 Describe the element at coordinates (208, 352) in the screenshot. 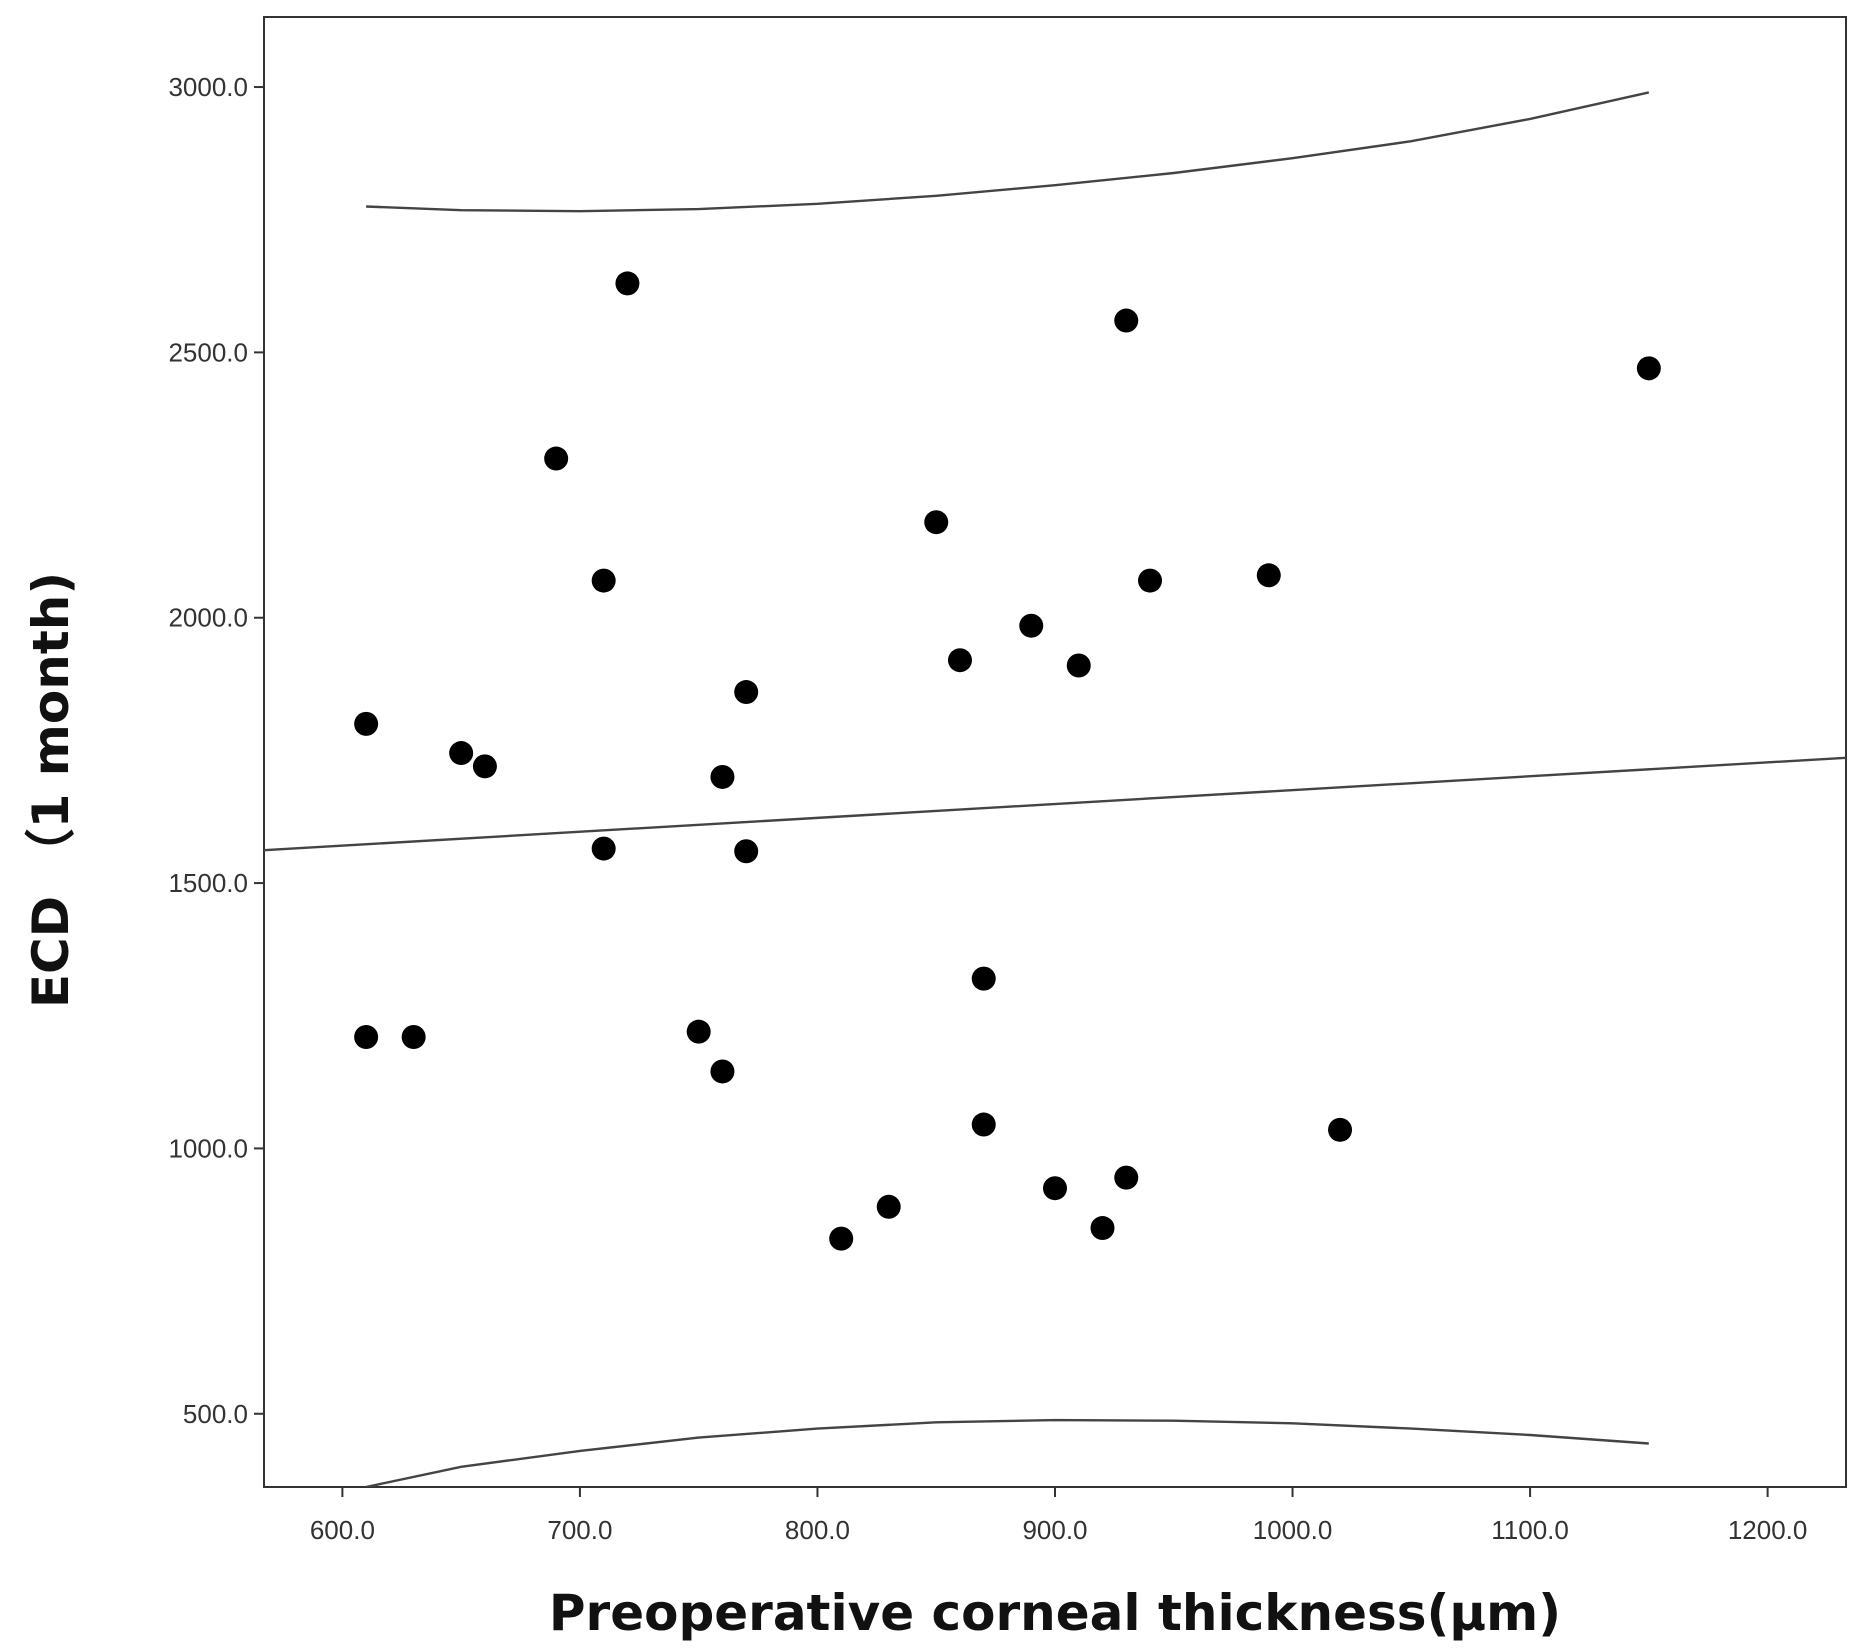

I see `y-tick-label: 2500.0` at that location.